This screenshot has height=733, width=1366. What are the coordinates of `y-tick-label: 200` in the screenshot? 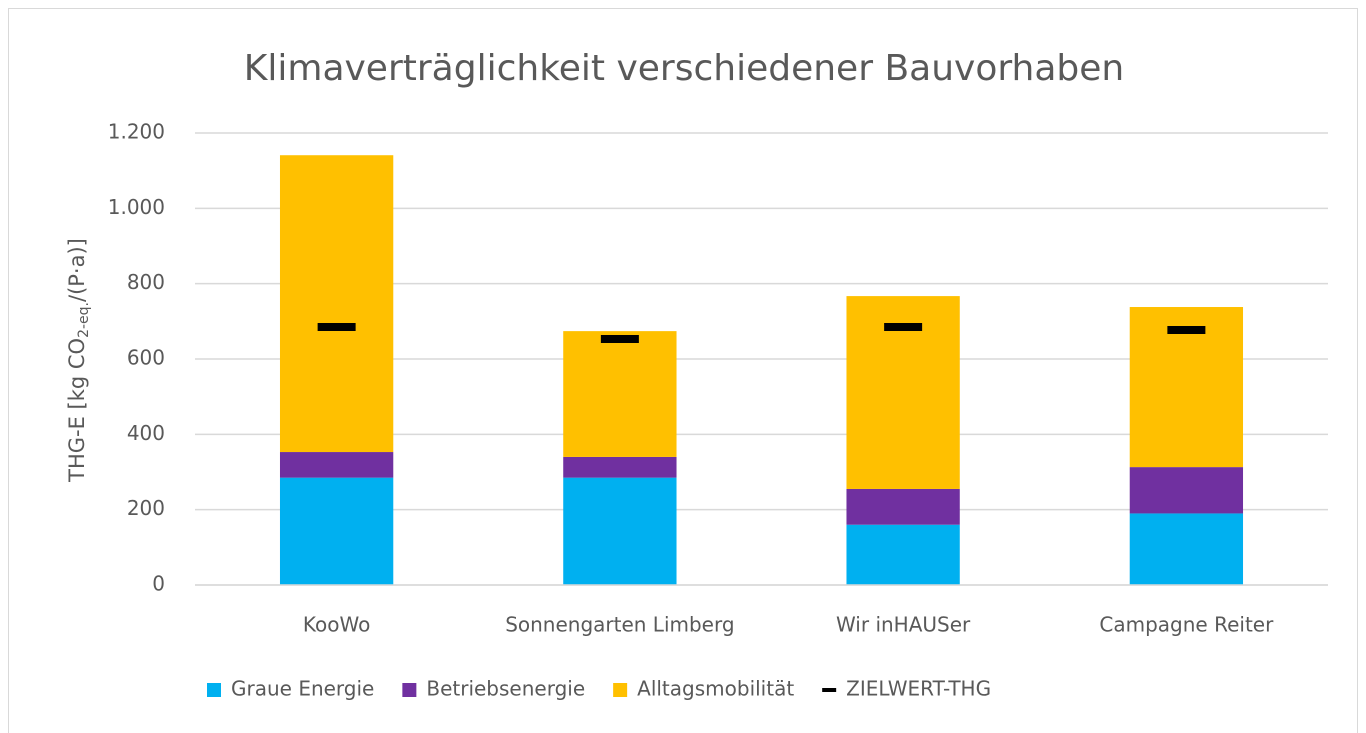 It's located at (146, 508).